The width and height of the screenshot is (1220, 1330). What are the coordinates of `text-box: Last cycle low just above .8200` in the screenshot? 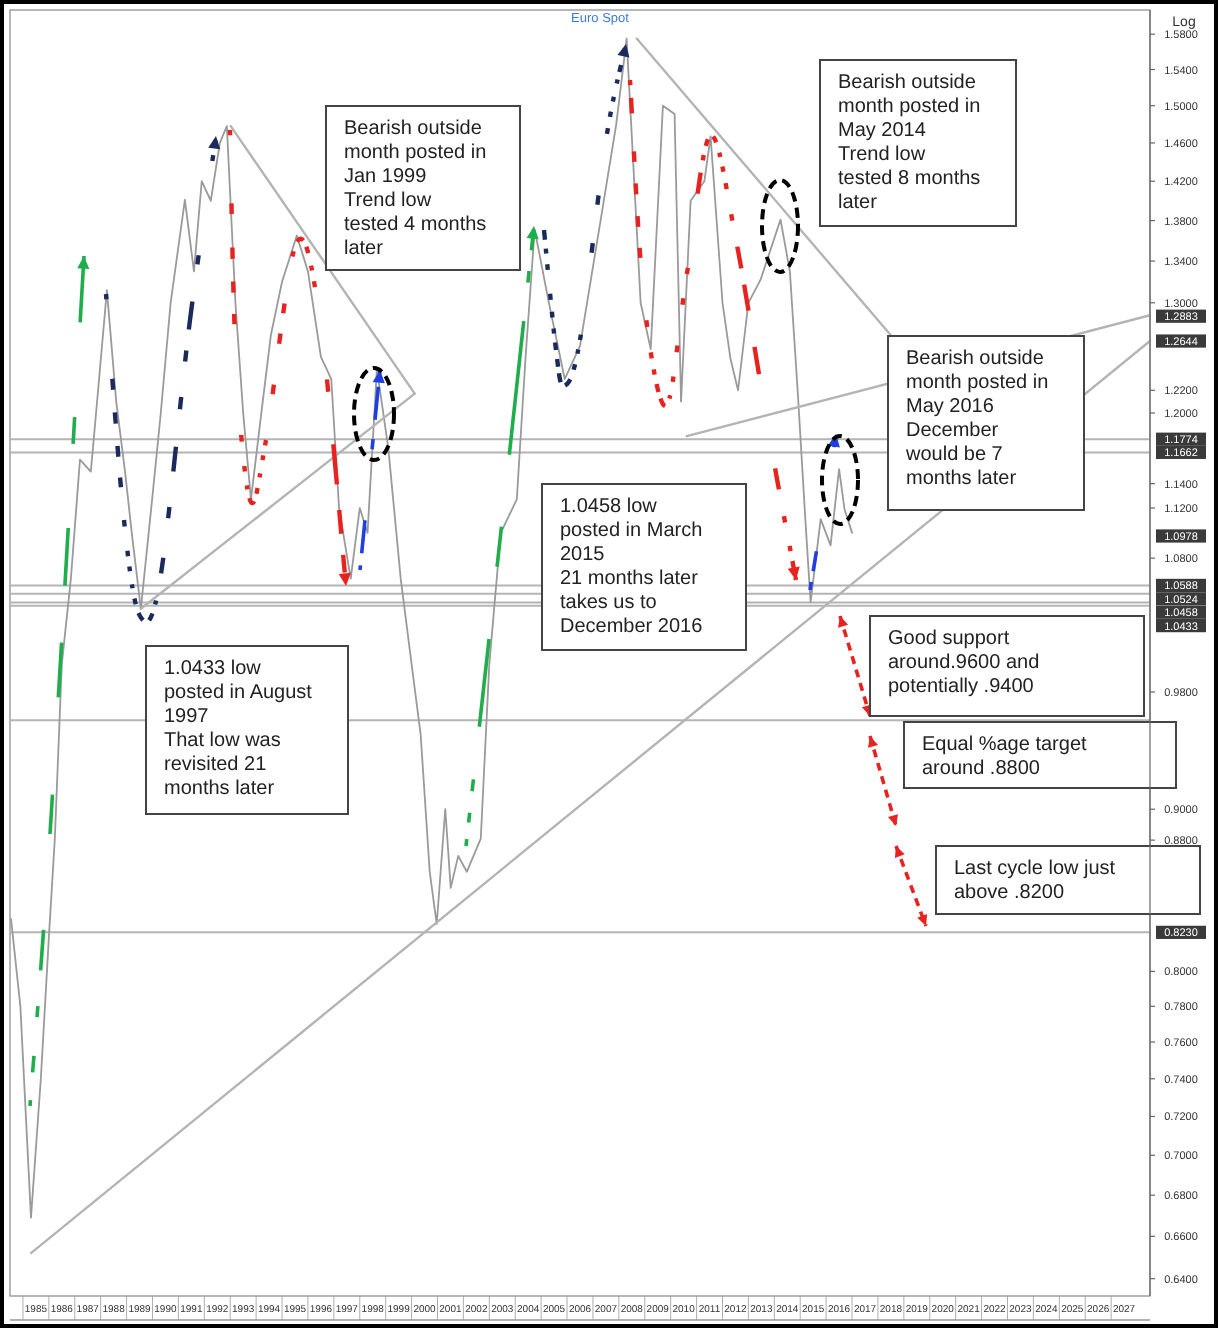 It's located at (1068, 880).